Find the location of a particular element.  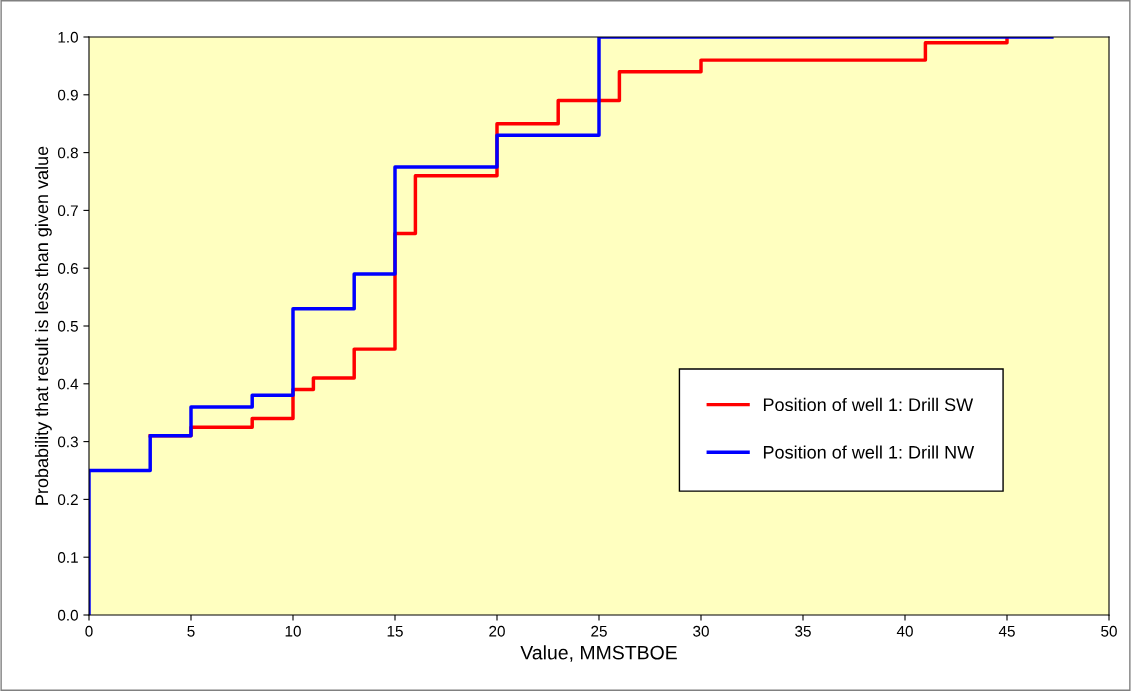

x-tick-label: 0 is located at coordinates (89, 631).